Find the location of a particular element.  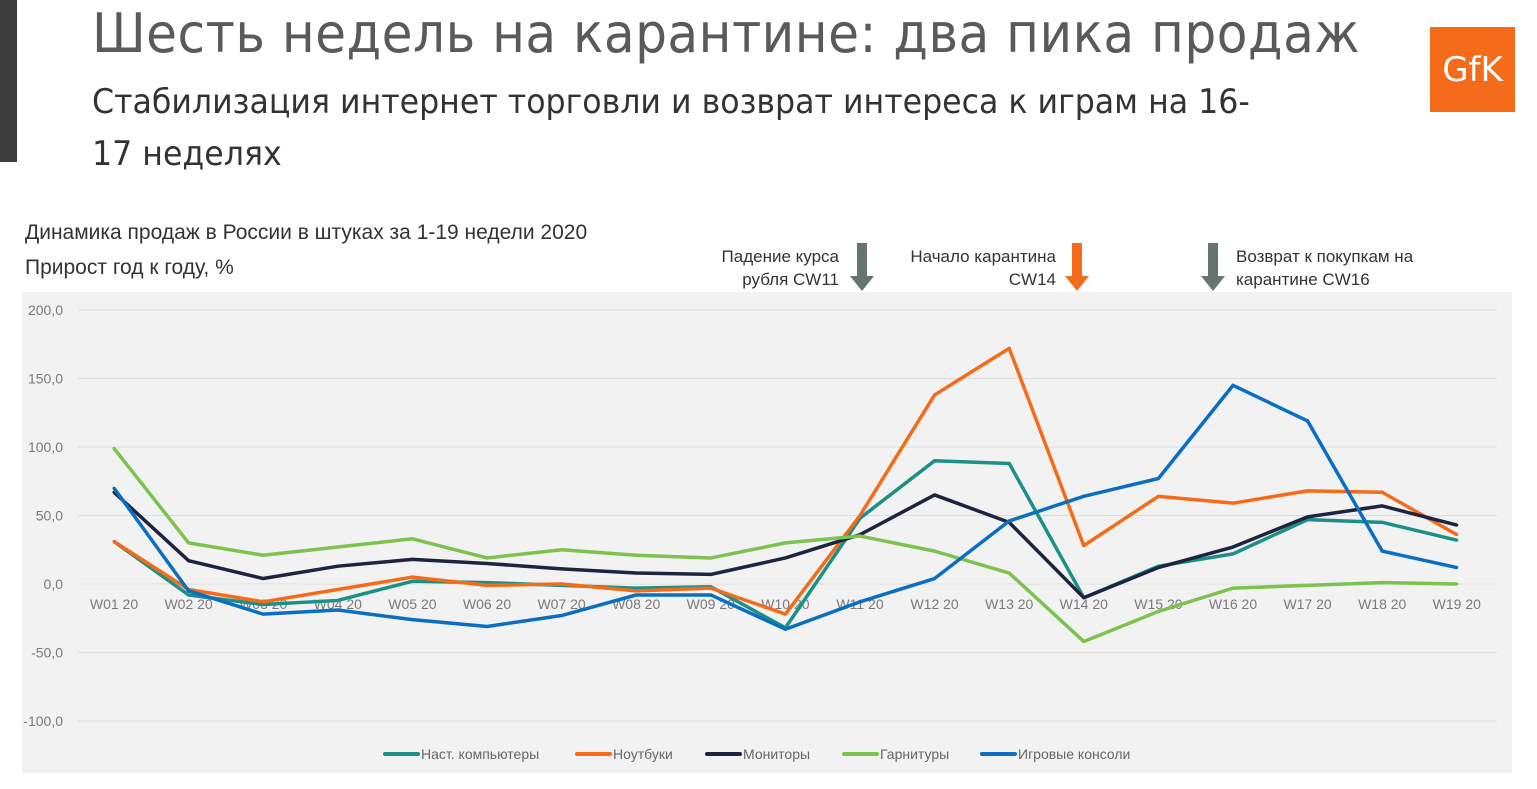

annotation-line: Возврат к покупкам на is located at coordinates (1325, 256).